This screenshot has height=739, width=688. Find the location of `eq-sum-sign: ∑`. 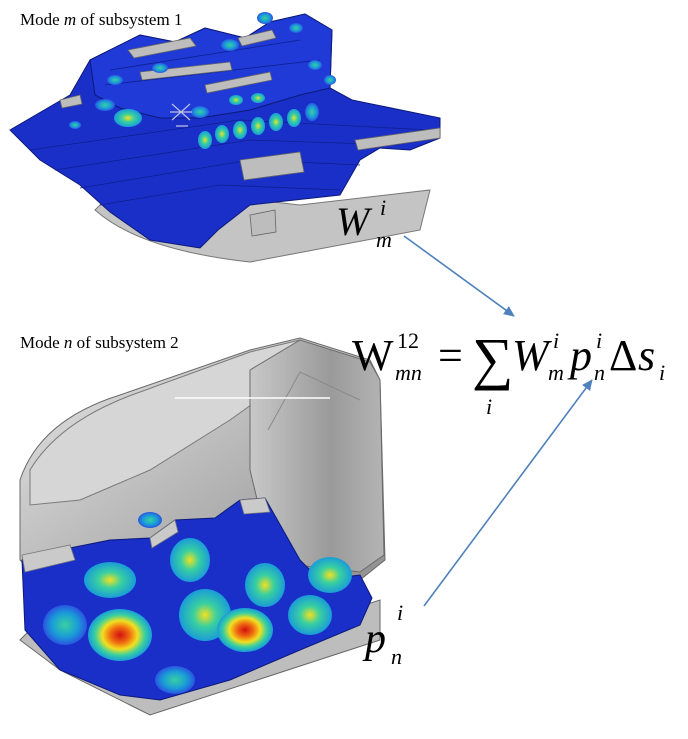

eq-sum-sign: ∑ is located at coordinates (492, 358).